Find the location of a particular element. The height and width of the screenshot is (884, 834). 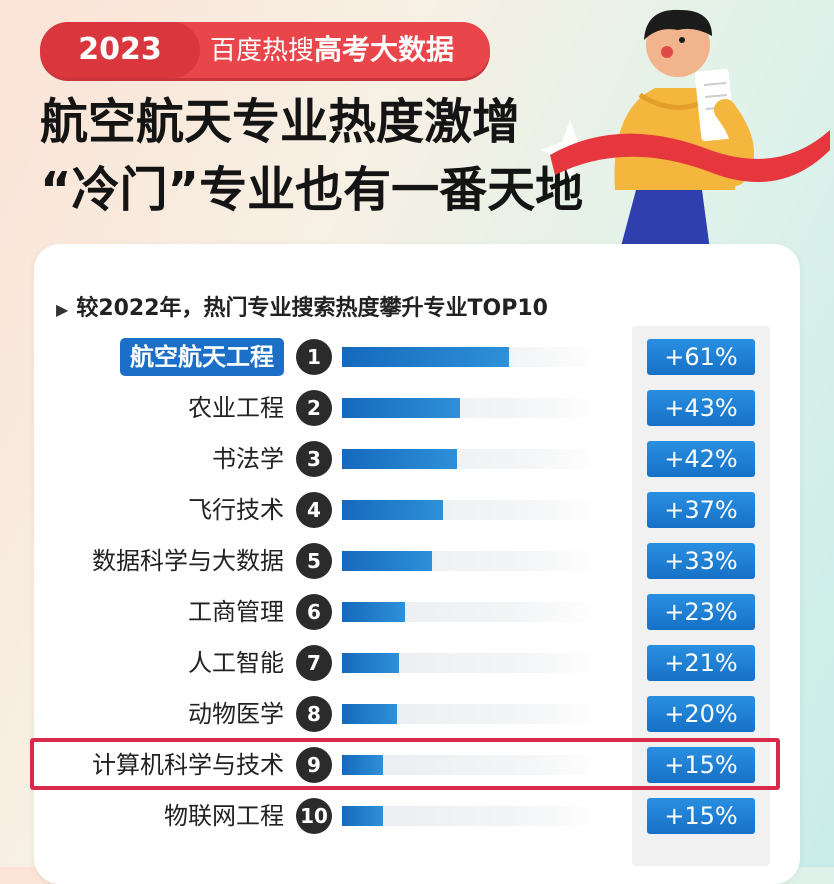

chart-title: ▶ 较2022年，热门专业搜索热度攀升专业TOP10 is located at coordinates (302, 306).